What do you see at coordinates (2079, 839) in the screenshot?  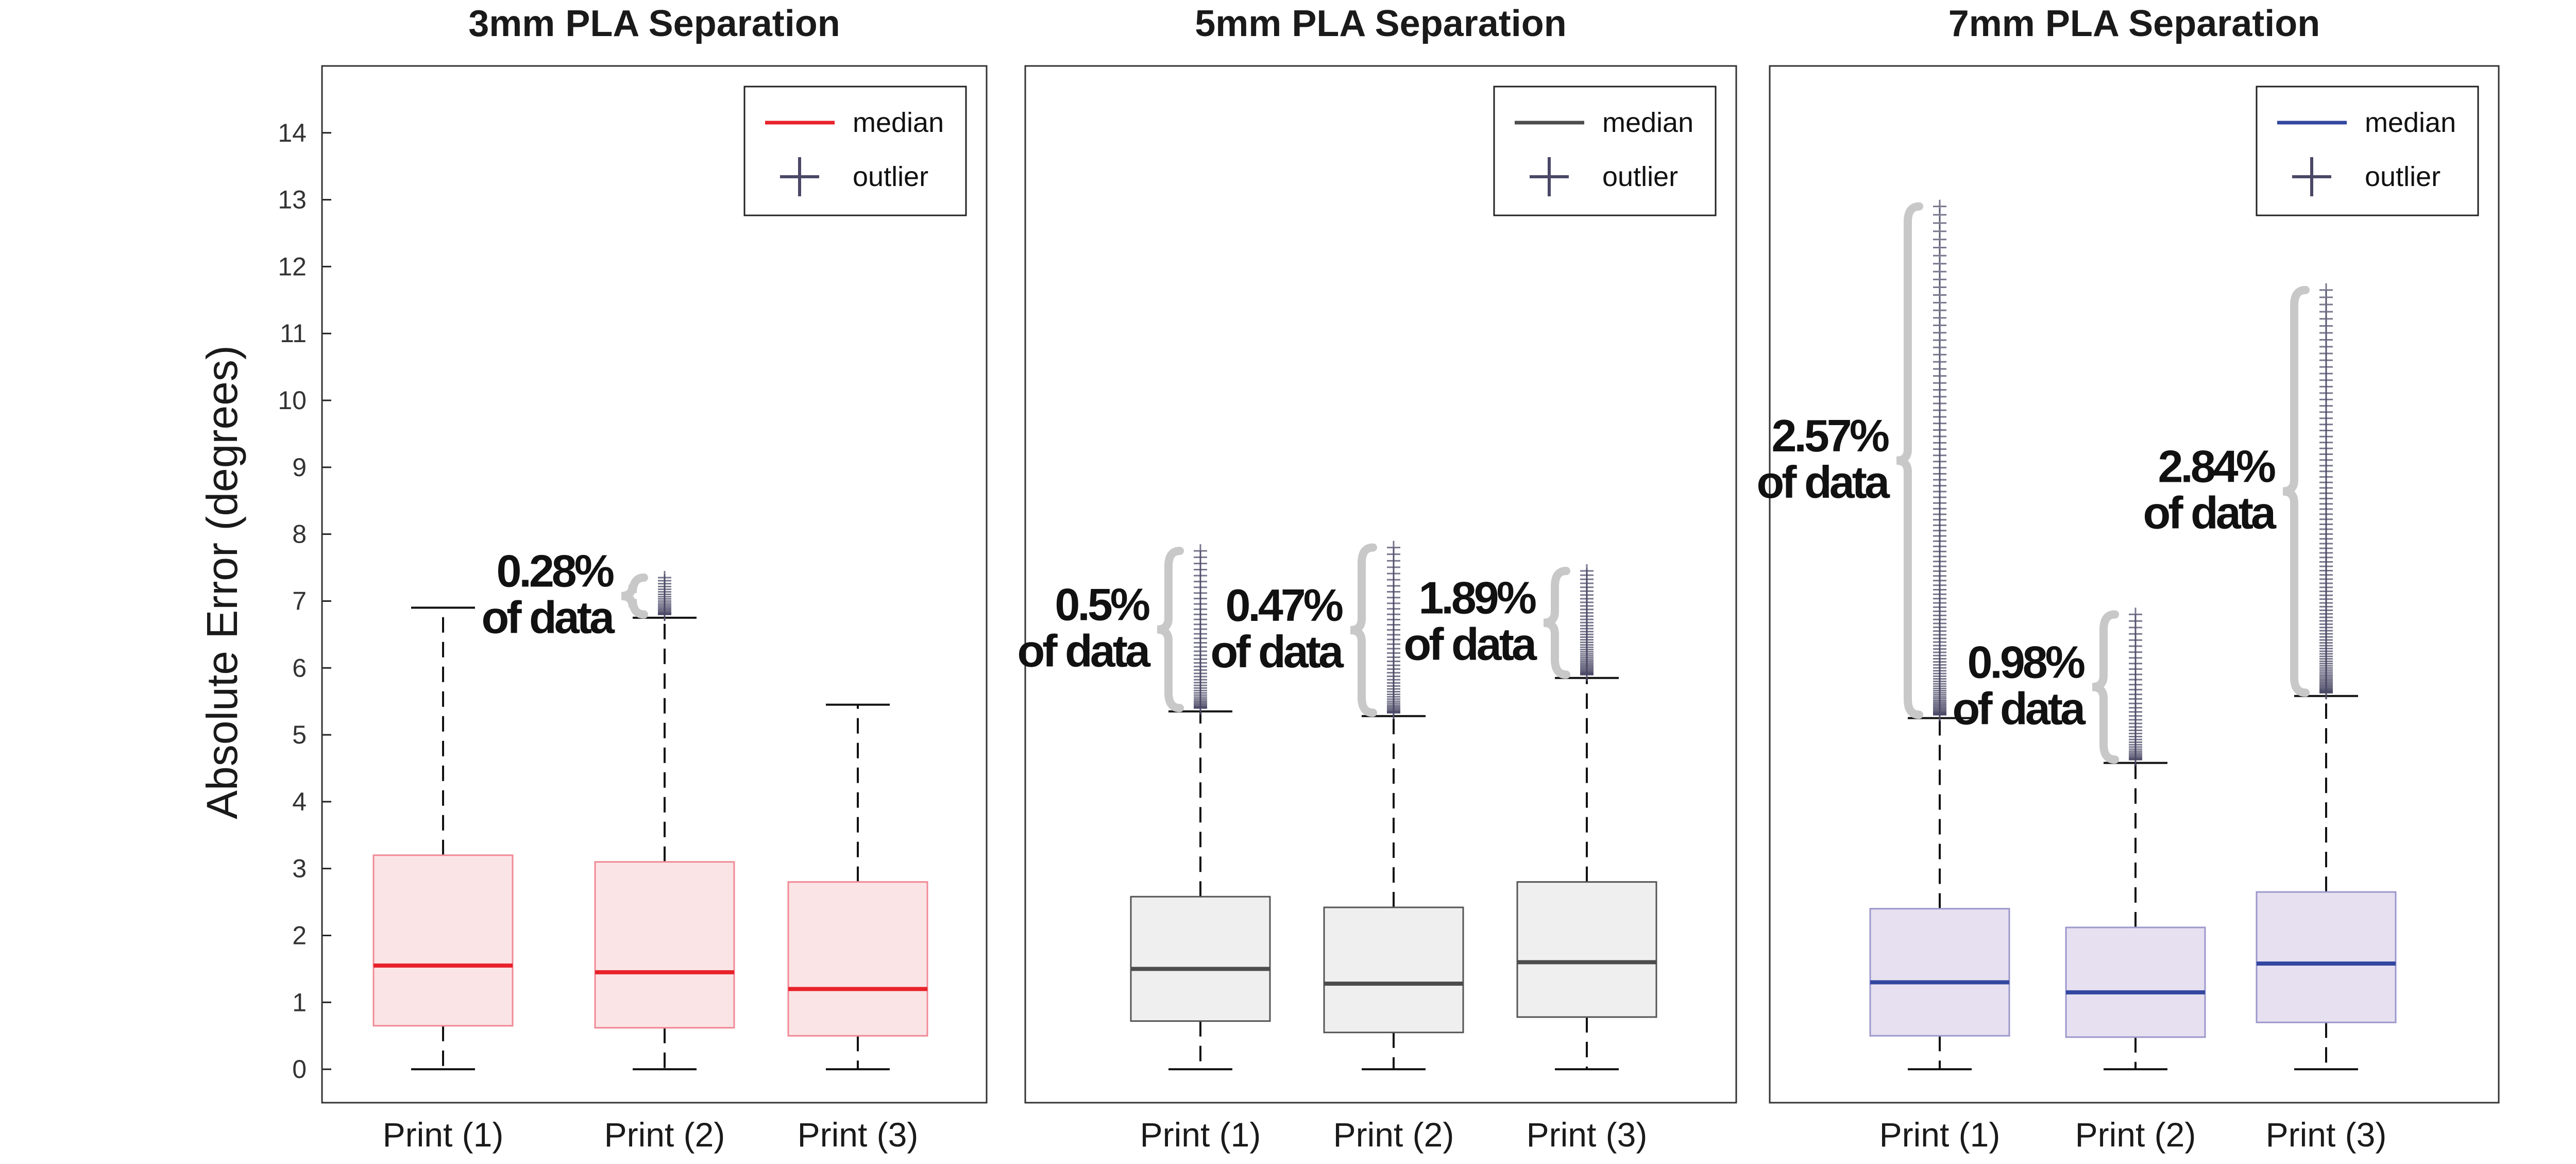 I see `box-2: 0.98%of data` at bounding box center [2079, 839].